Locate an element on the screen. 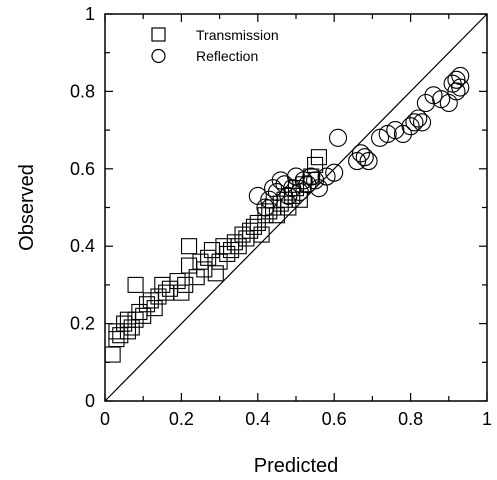 This screenshot has width=497, height=480. y-tick-label: 0.2 is located at coordinates (82, 324).